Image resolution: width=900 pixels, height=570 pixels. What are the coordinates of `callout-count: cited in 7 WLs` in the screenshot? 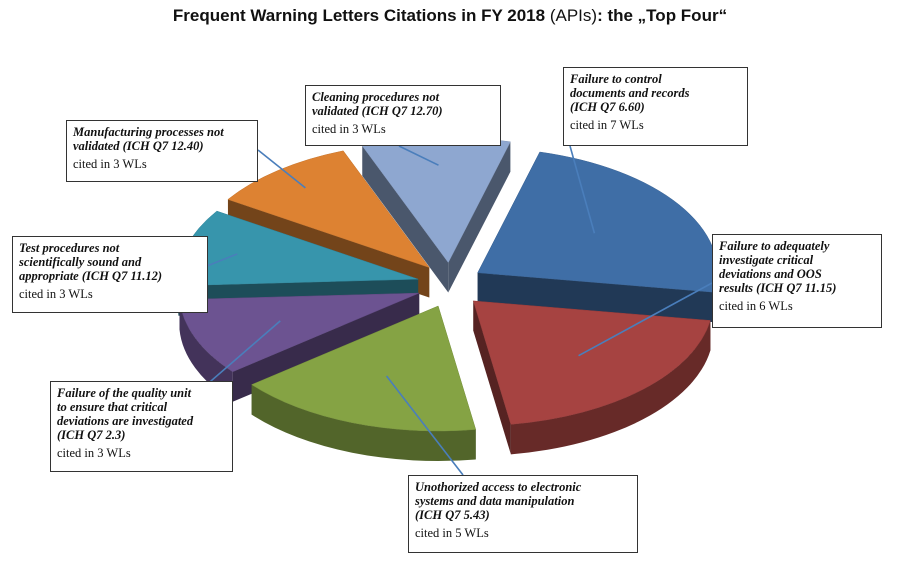 It's located at (607, 125).